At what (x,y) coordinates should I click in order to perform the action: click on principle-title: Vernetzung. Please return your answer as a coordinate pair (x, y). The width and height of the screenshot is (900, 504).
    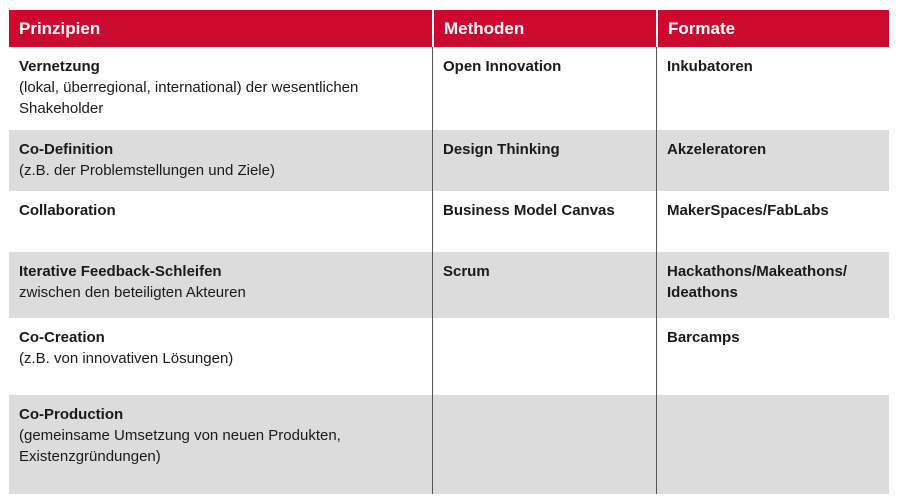
    Looking at the image, I should click on (59, 66).